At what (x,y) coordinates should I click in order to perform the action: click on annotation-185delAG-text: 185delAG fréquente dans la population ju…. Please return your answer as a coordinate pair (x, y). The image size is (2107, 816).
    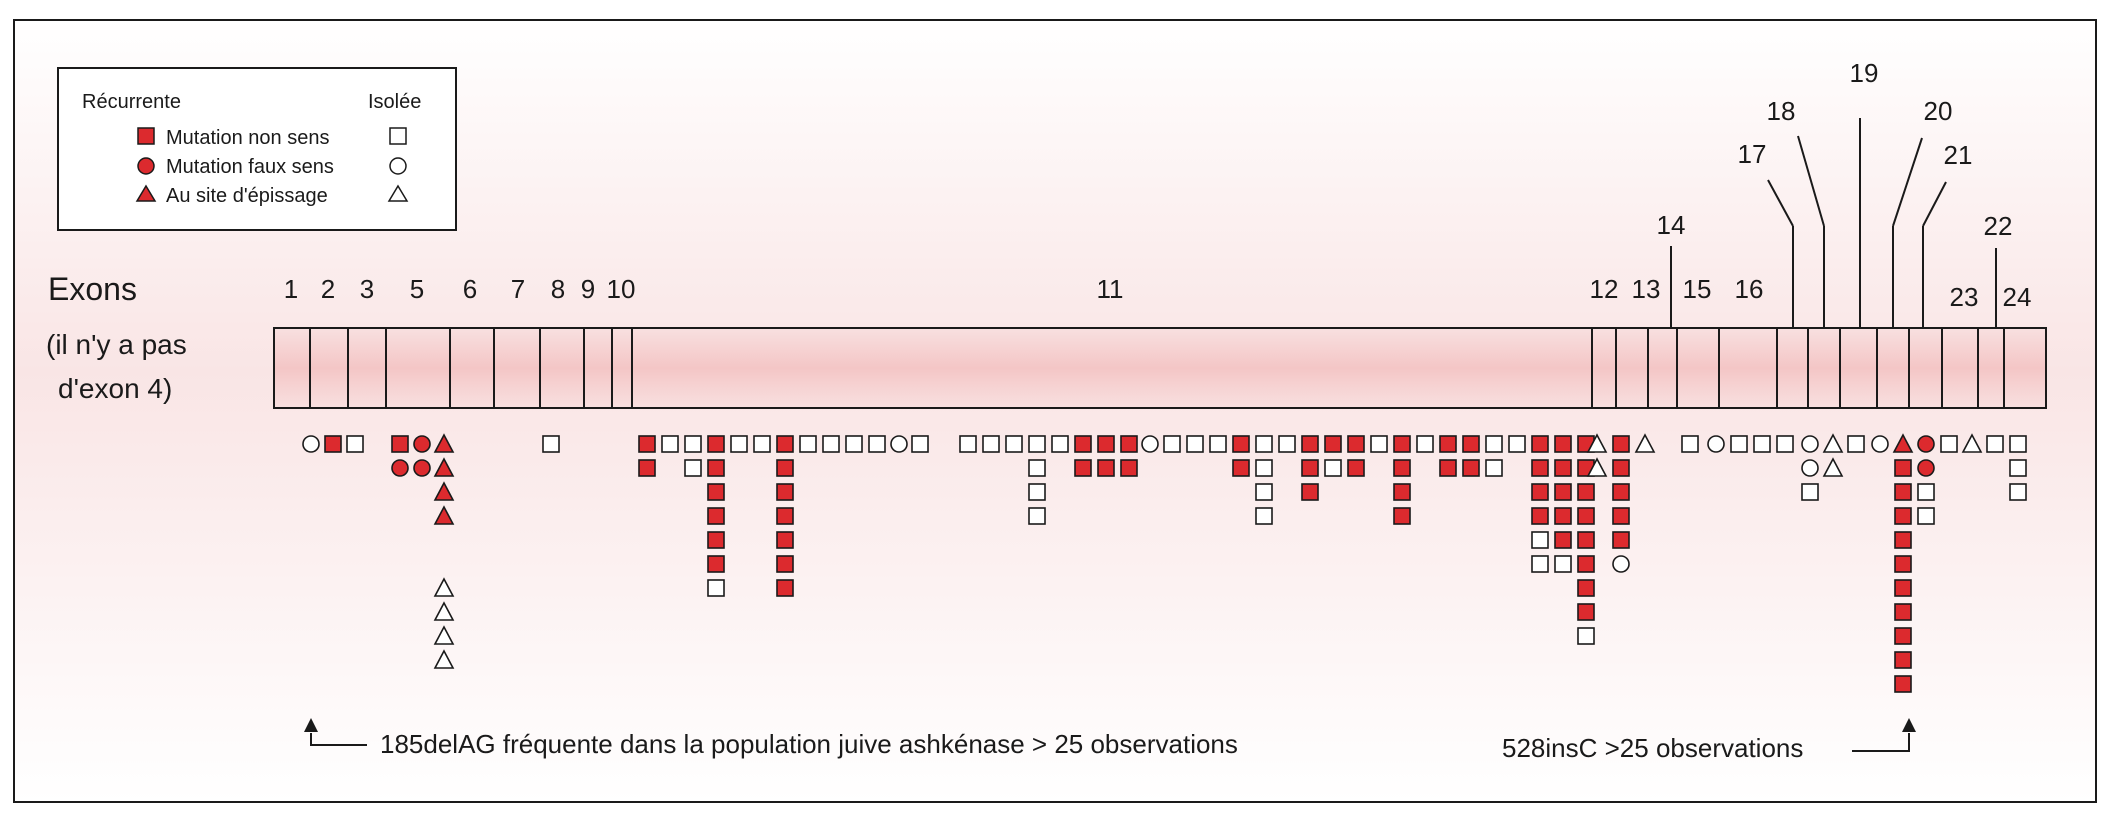
    Looking at the image, I should click on (809, 744).